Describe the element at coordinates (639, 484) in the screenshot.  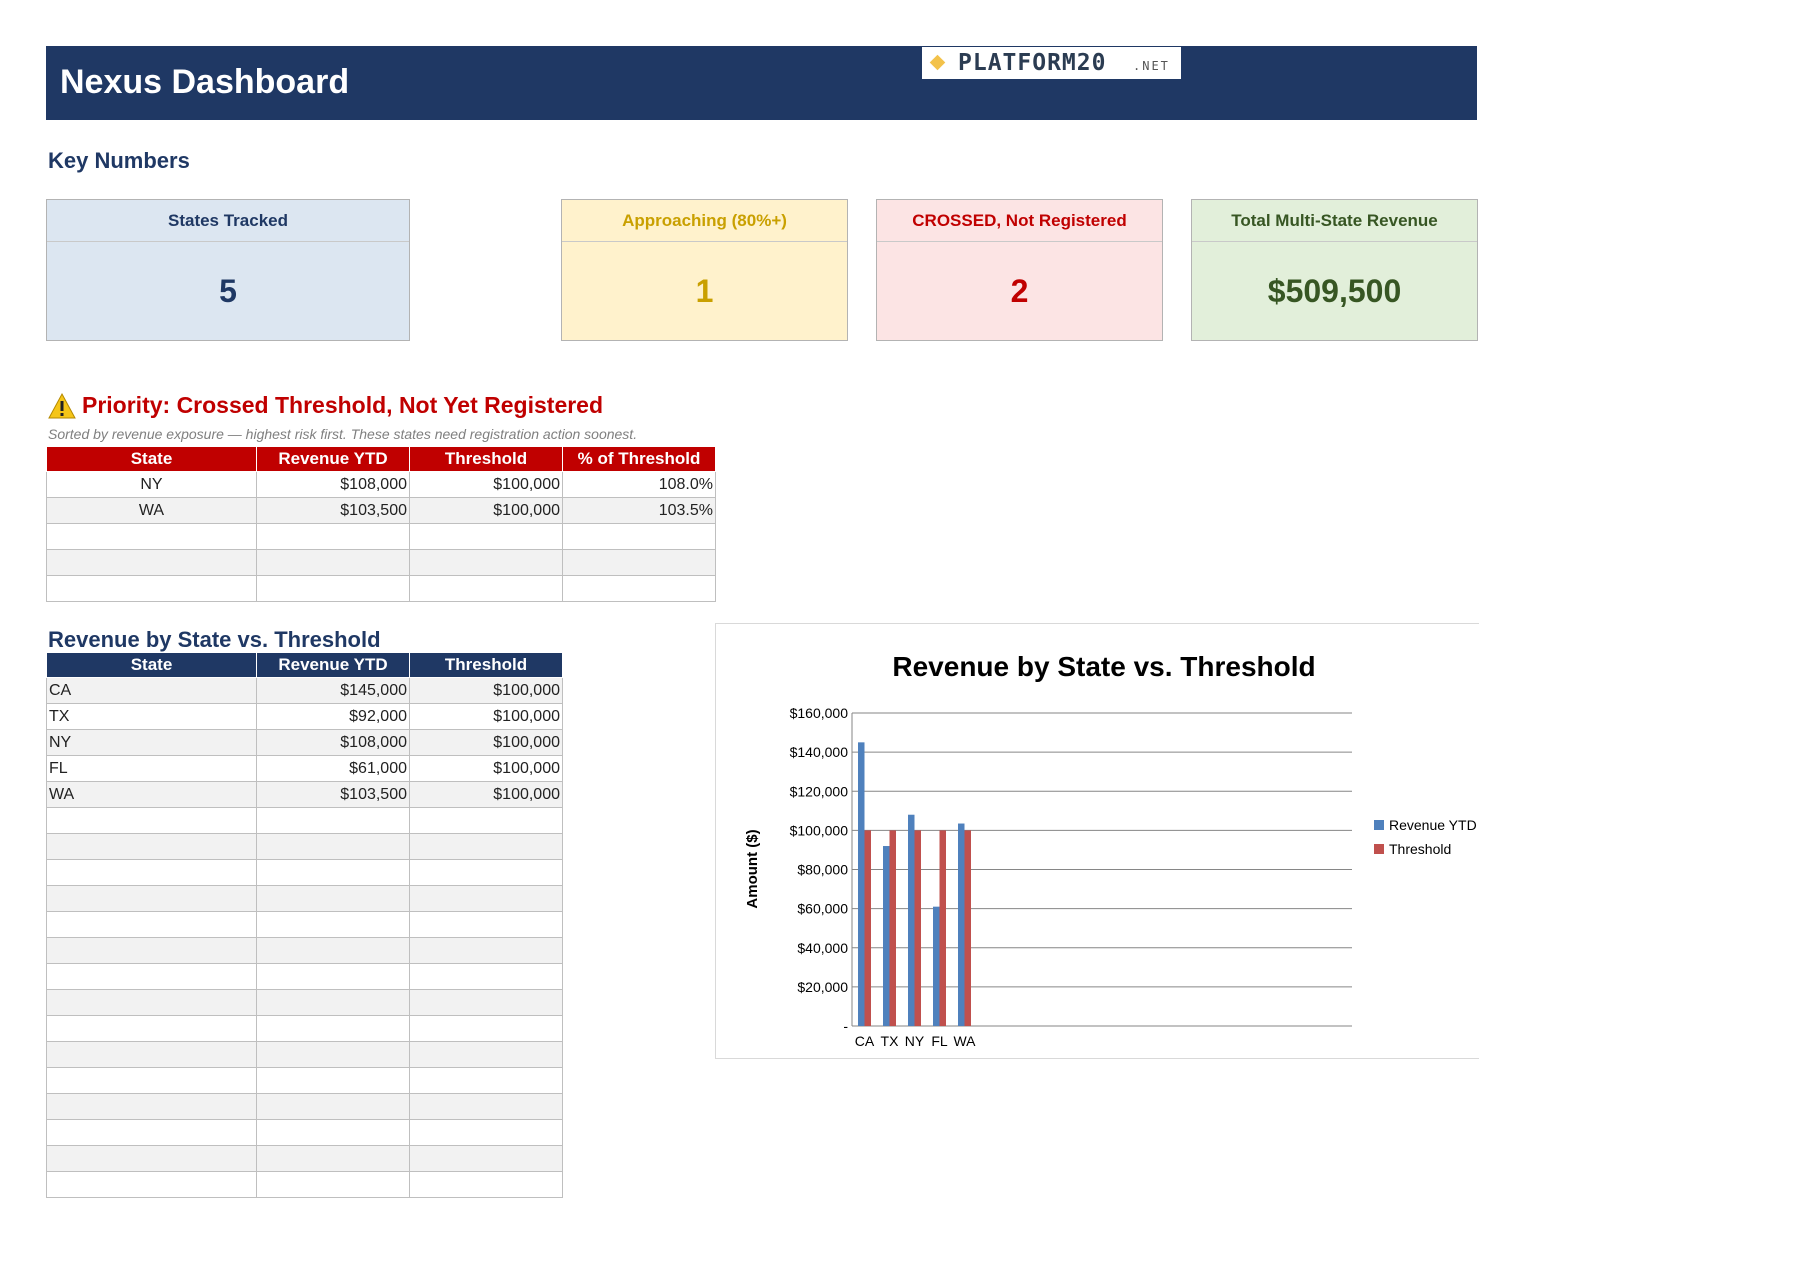
I see `table-cell: 108.0%` at that location.